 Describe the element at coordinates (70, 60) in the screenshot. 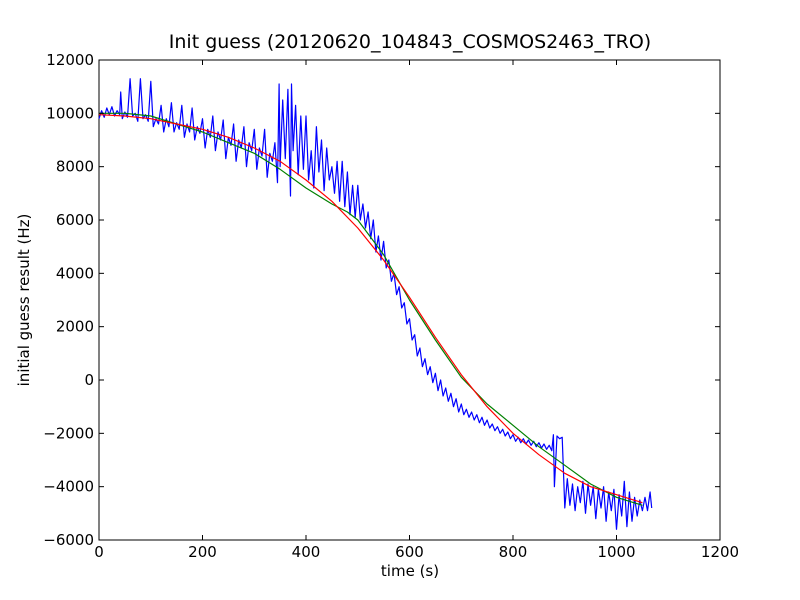

I see `y-tick-label: 12000` at that location.